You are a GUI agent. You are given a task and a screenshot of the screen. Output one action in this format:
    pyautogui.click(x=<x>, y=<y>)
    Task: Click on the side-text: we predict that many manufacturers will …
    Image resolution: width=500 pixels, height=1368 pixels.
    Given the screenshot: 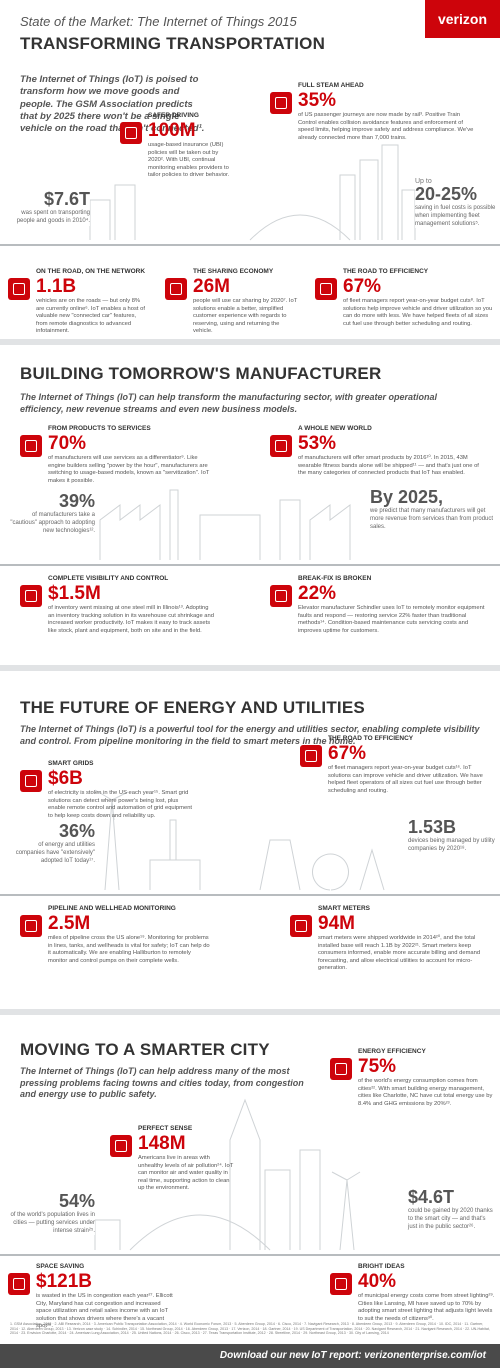 What is the action you would take?
    pyautogui.click(x=432, y=519)
    